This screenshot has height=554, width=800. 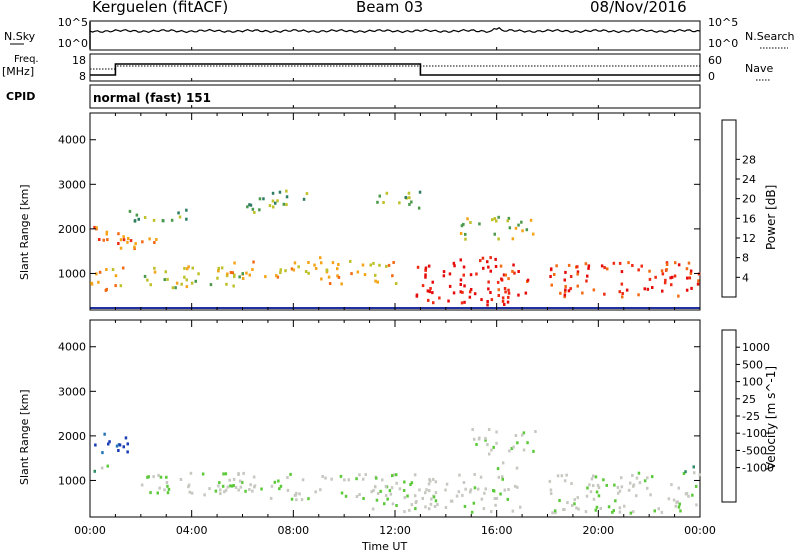 I want to click on velocity-colorbar-tick-label: 500, so click(x=752, y=364).